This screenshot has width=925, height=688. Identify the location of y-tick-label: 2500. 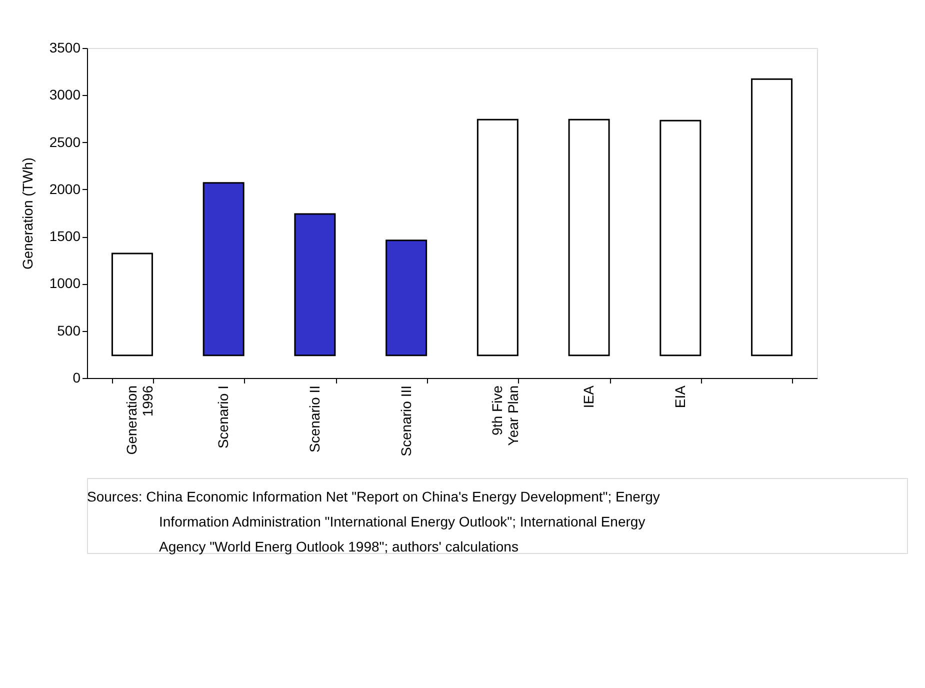
(65, 142).